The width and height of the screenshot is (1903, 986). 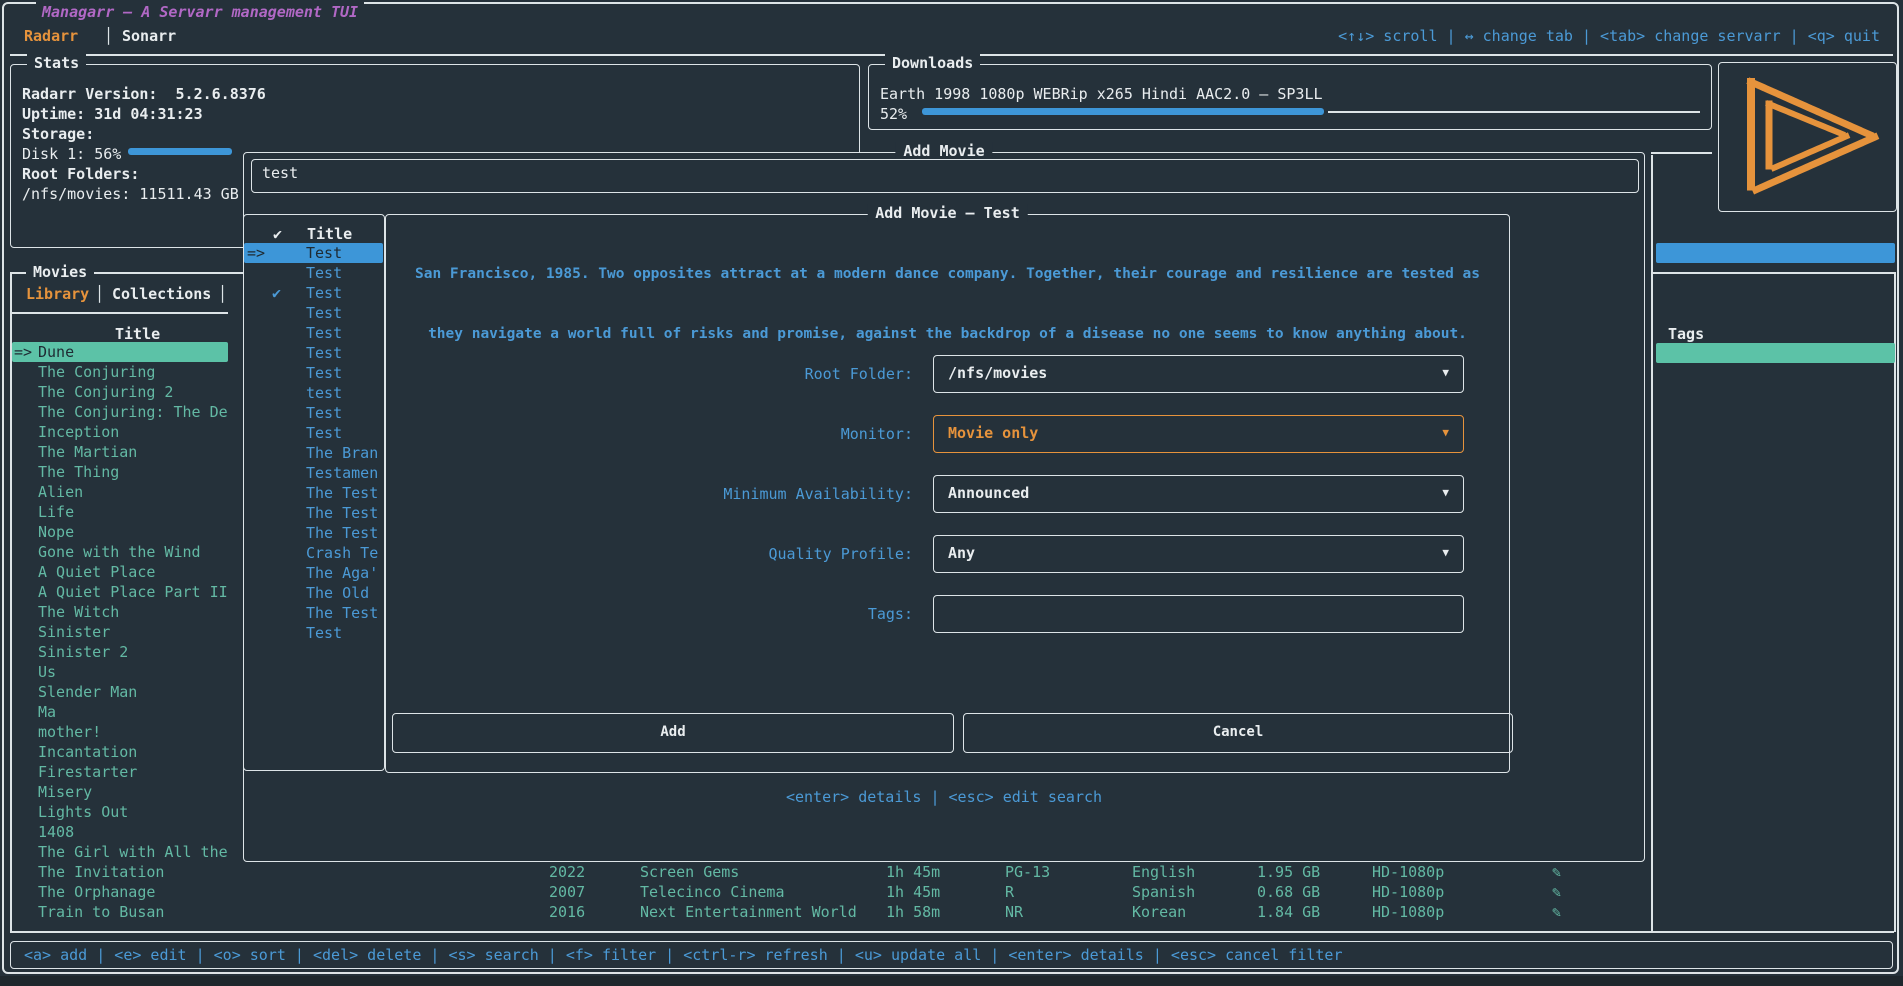 I want to click on library-tags-header: Tags, so click(x=1686, y=334).